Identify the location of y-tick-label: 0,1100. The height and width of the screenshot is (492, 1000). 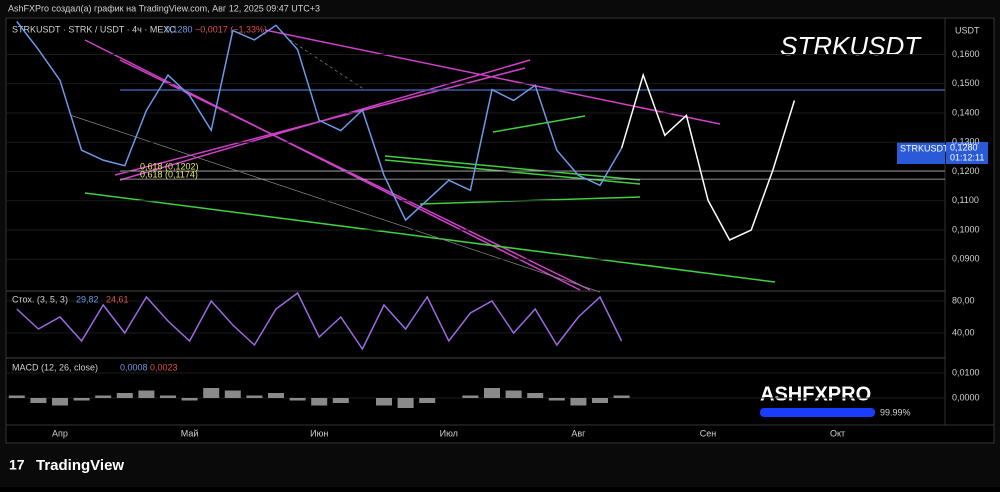
(965, 200).